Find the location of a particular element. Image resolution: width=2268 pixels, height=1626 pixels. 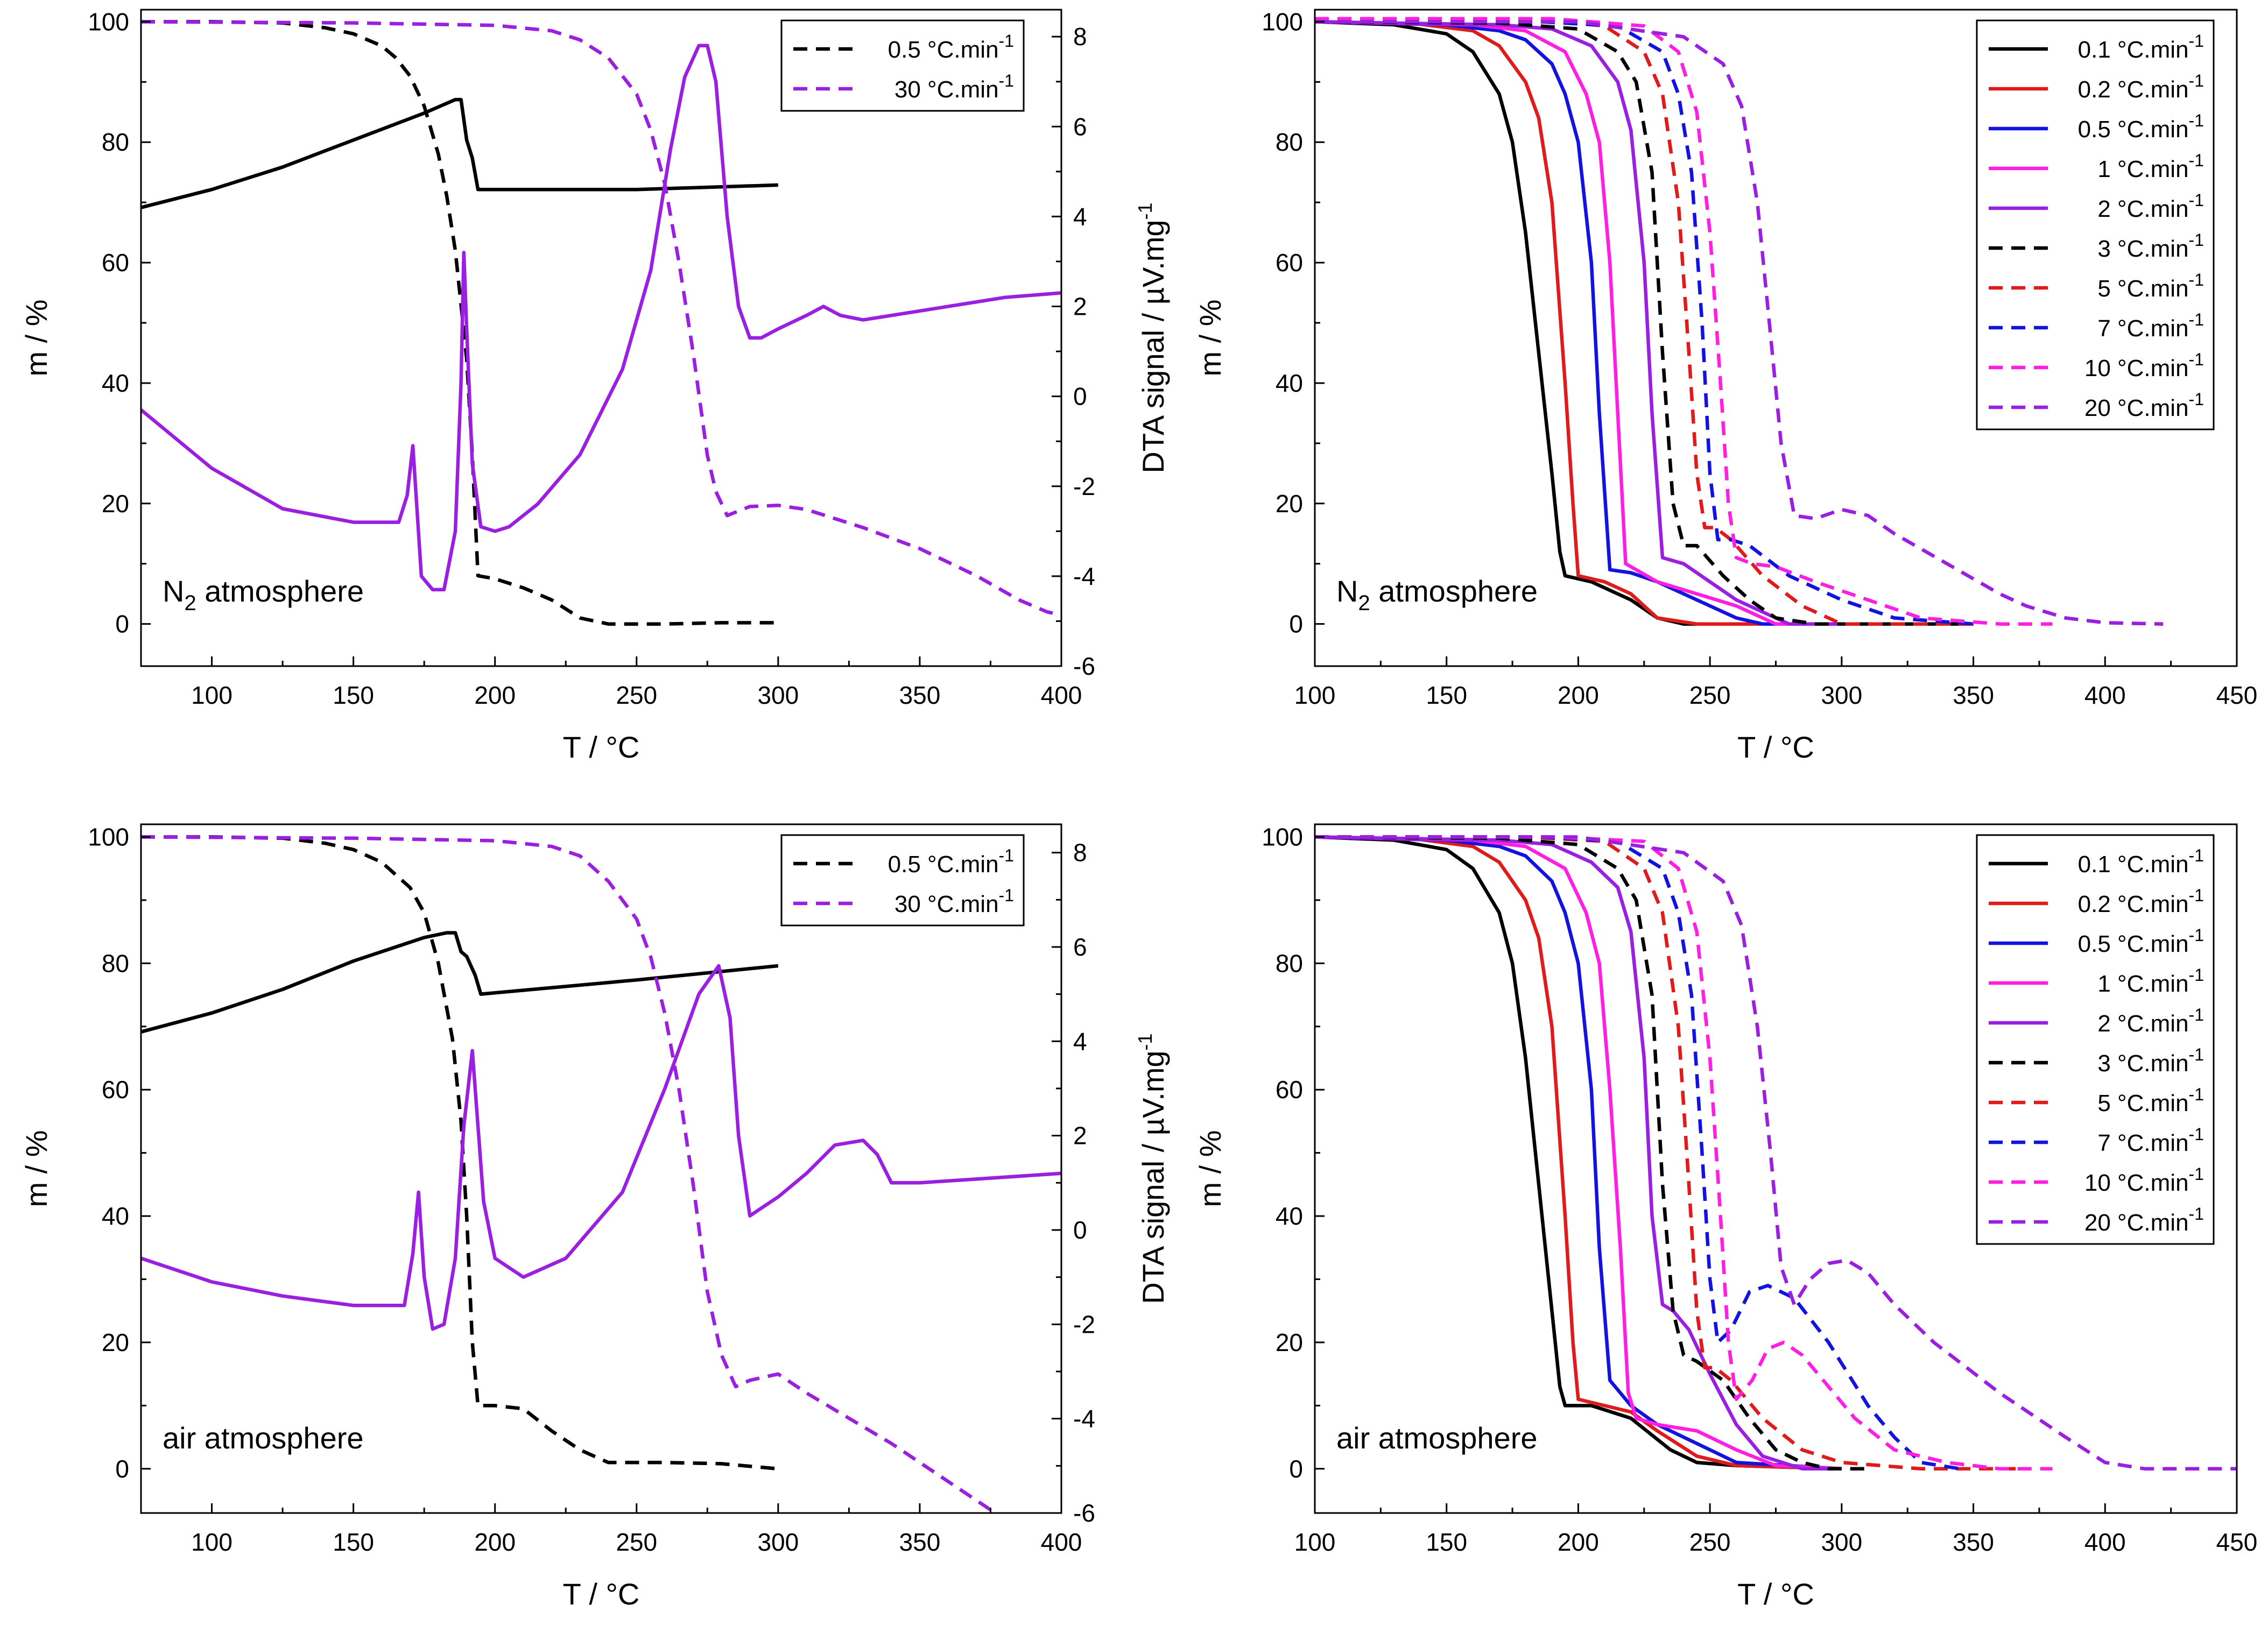

x-tick-label: 450 is located at coordinates (2237, 1542).